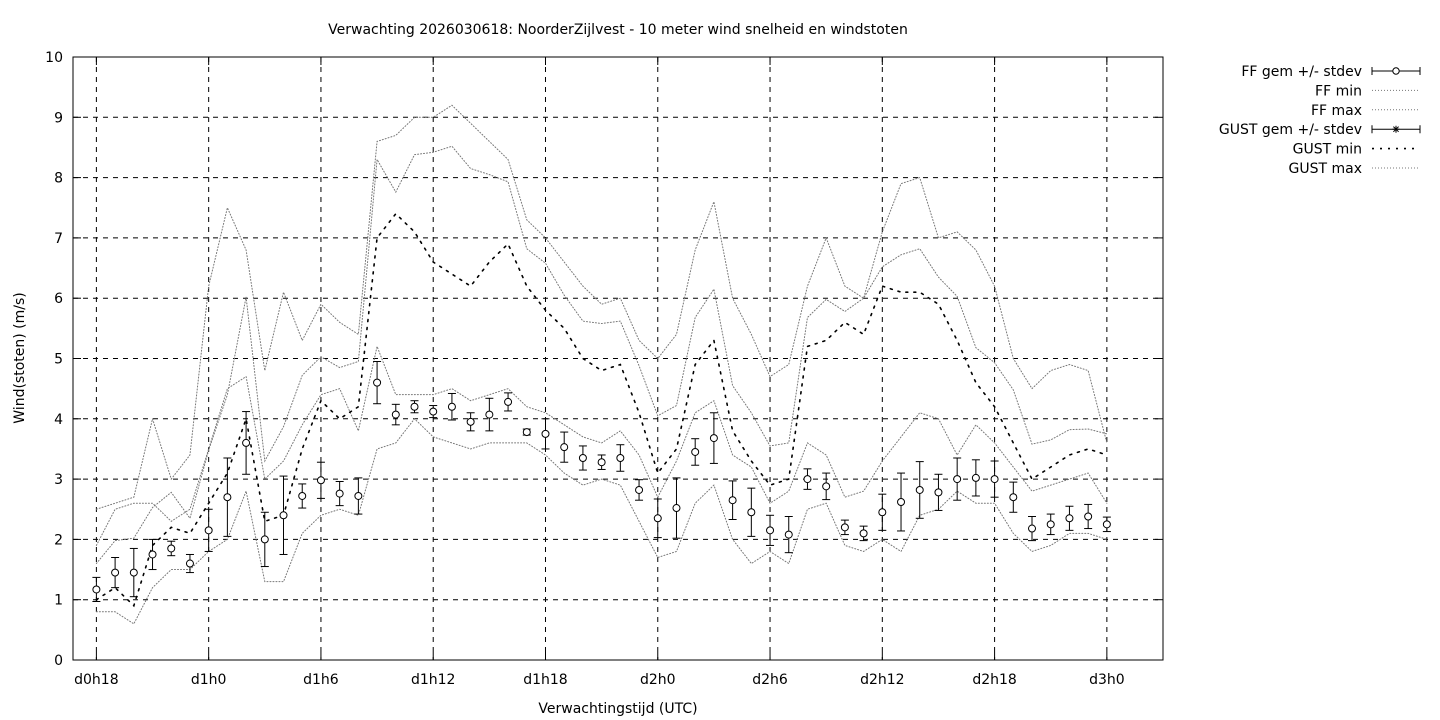 Image resolution: width=1440 pixels, height=720 pixels. Describe the element at coordinates (58, 299) in the screenshot. I see `y-tick-label: 6` at that location.